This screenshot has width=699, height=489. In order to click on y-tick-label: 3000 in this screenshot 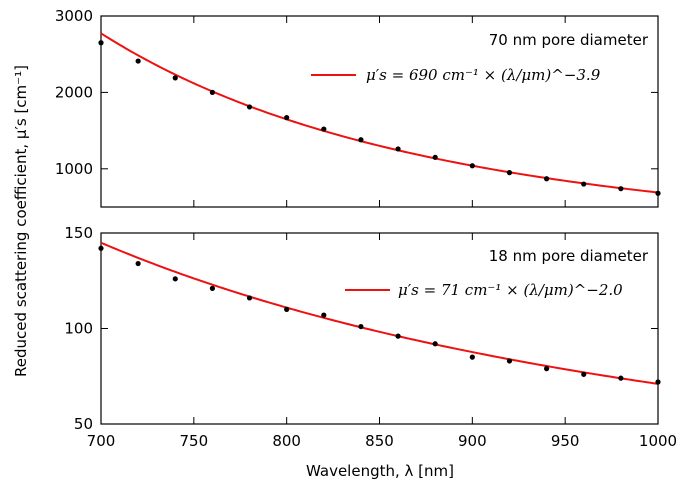, I will do `click(74, 16)`.